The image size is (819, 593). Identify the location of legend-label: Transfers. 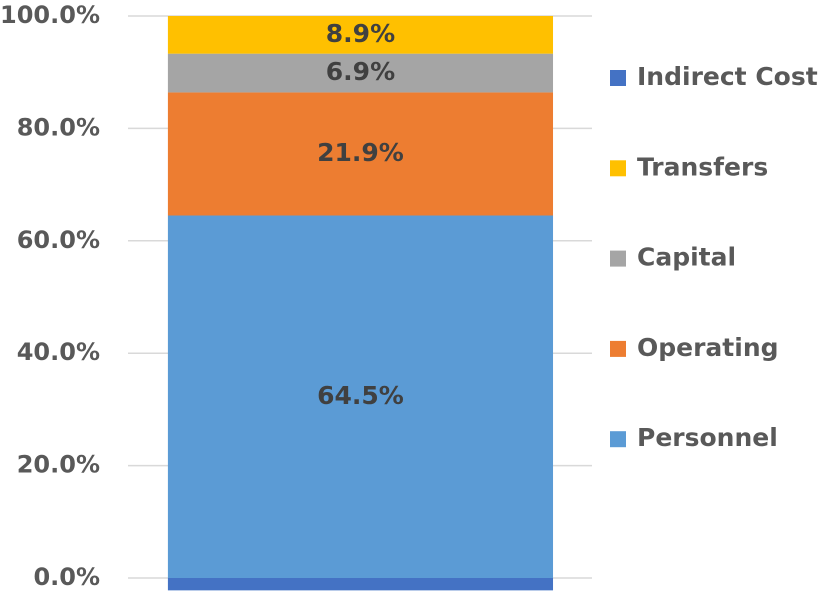
(702, 166).